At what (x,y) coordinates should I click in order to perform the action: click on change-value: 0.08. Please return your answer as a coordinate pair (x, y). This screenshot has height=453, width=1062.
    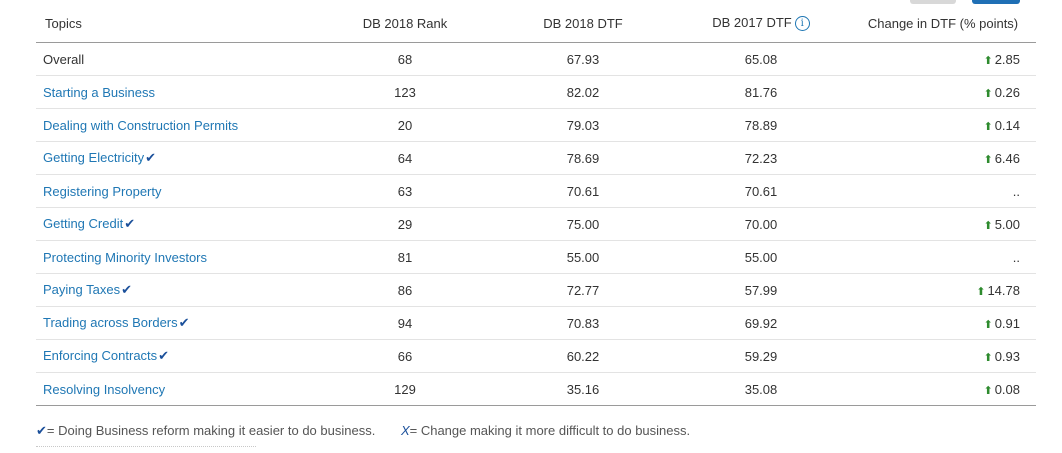
    Looking at the image, I should click on (1007, 389).